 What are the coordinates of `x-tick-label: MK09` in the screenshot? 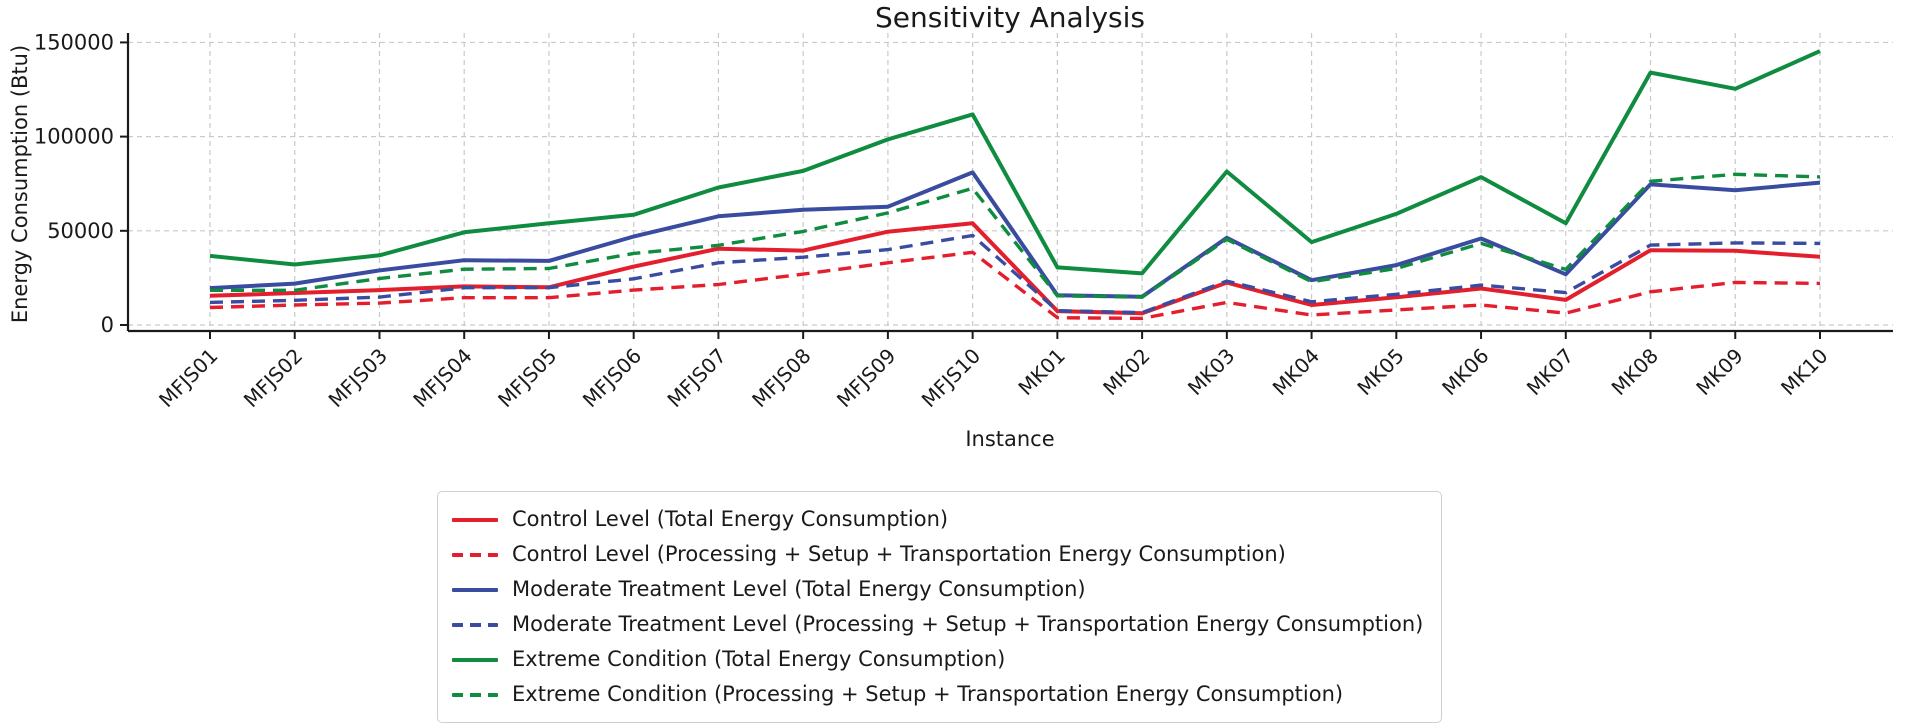 It's located at (1719, 372).